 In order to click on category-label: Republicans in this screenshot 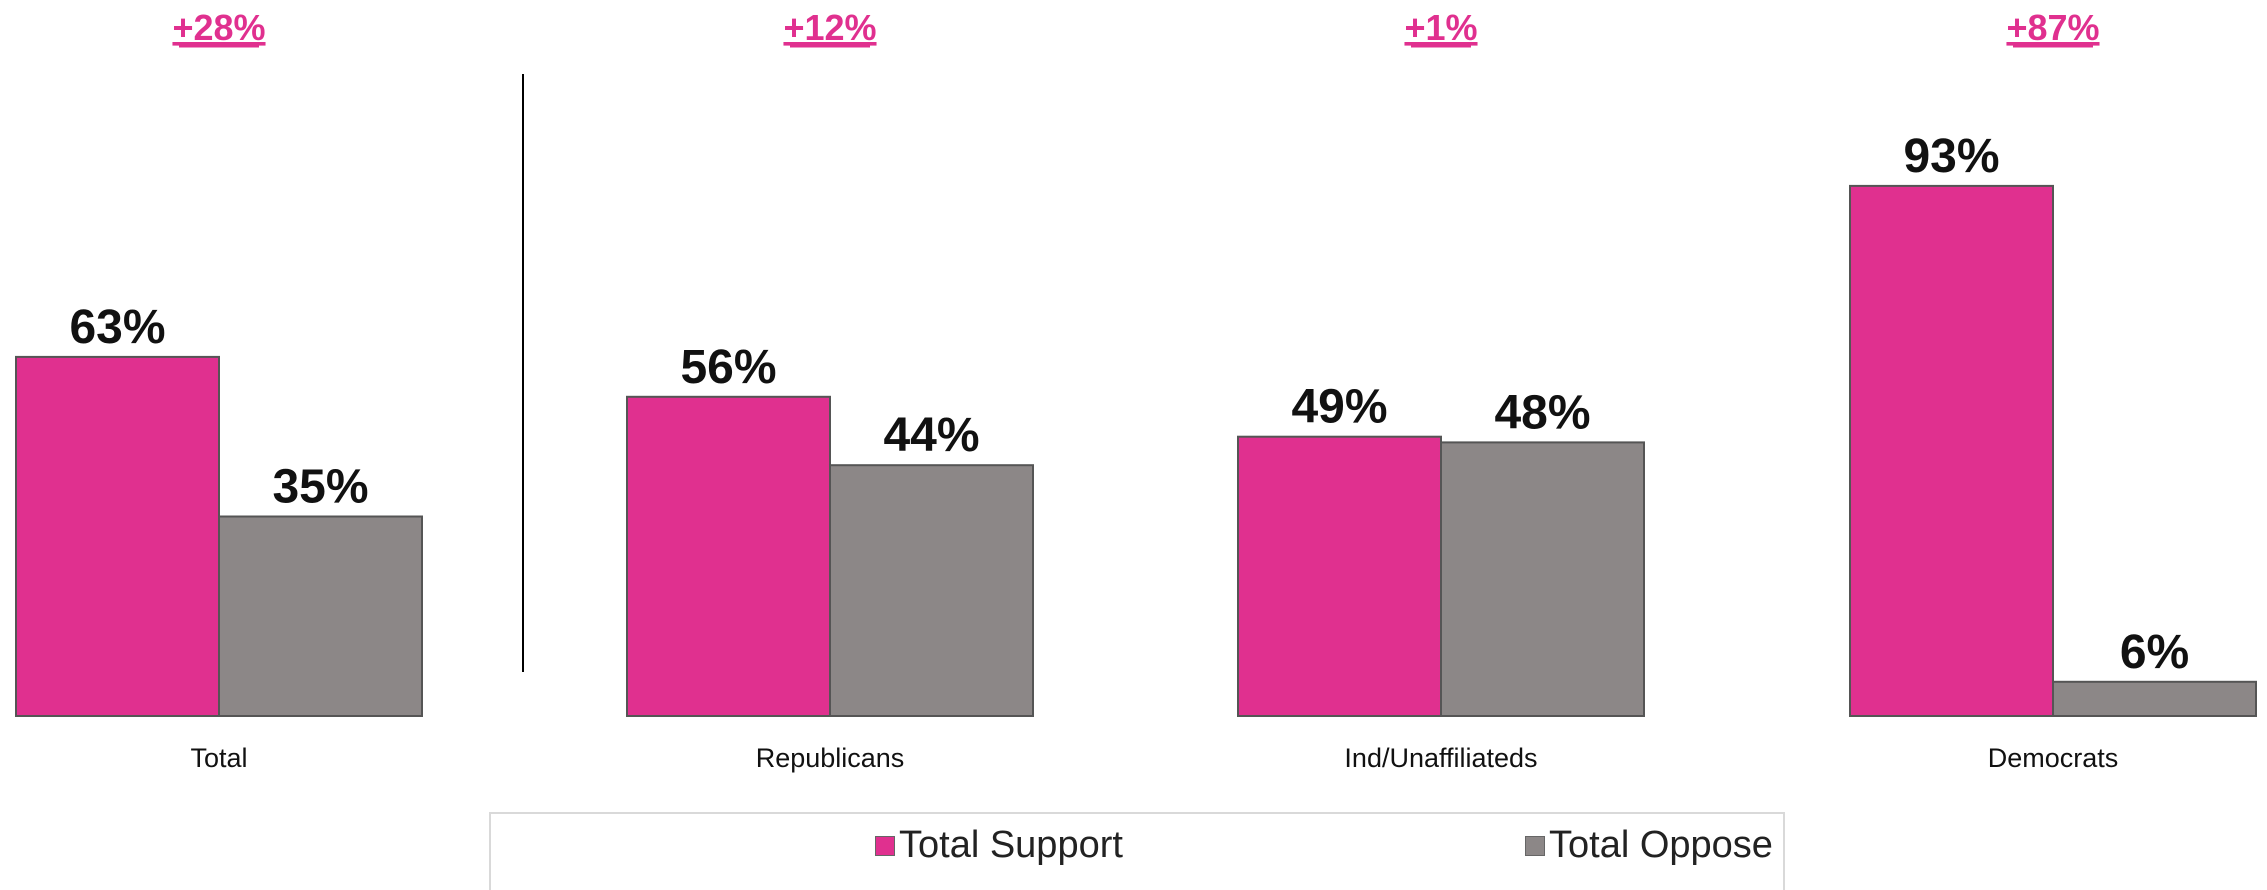, I will do `click(830, 758)`.